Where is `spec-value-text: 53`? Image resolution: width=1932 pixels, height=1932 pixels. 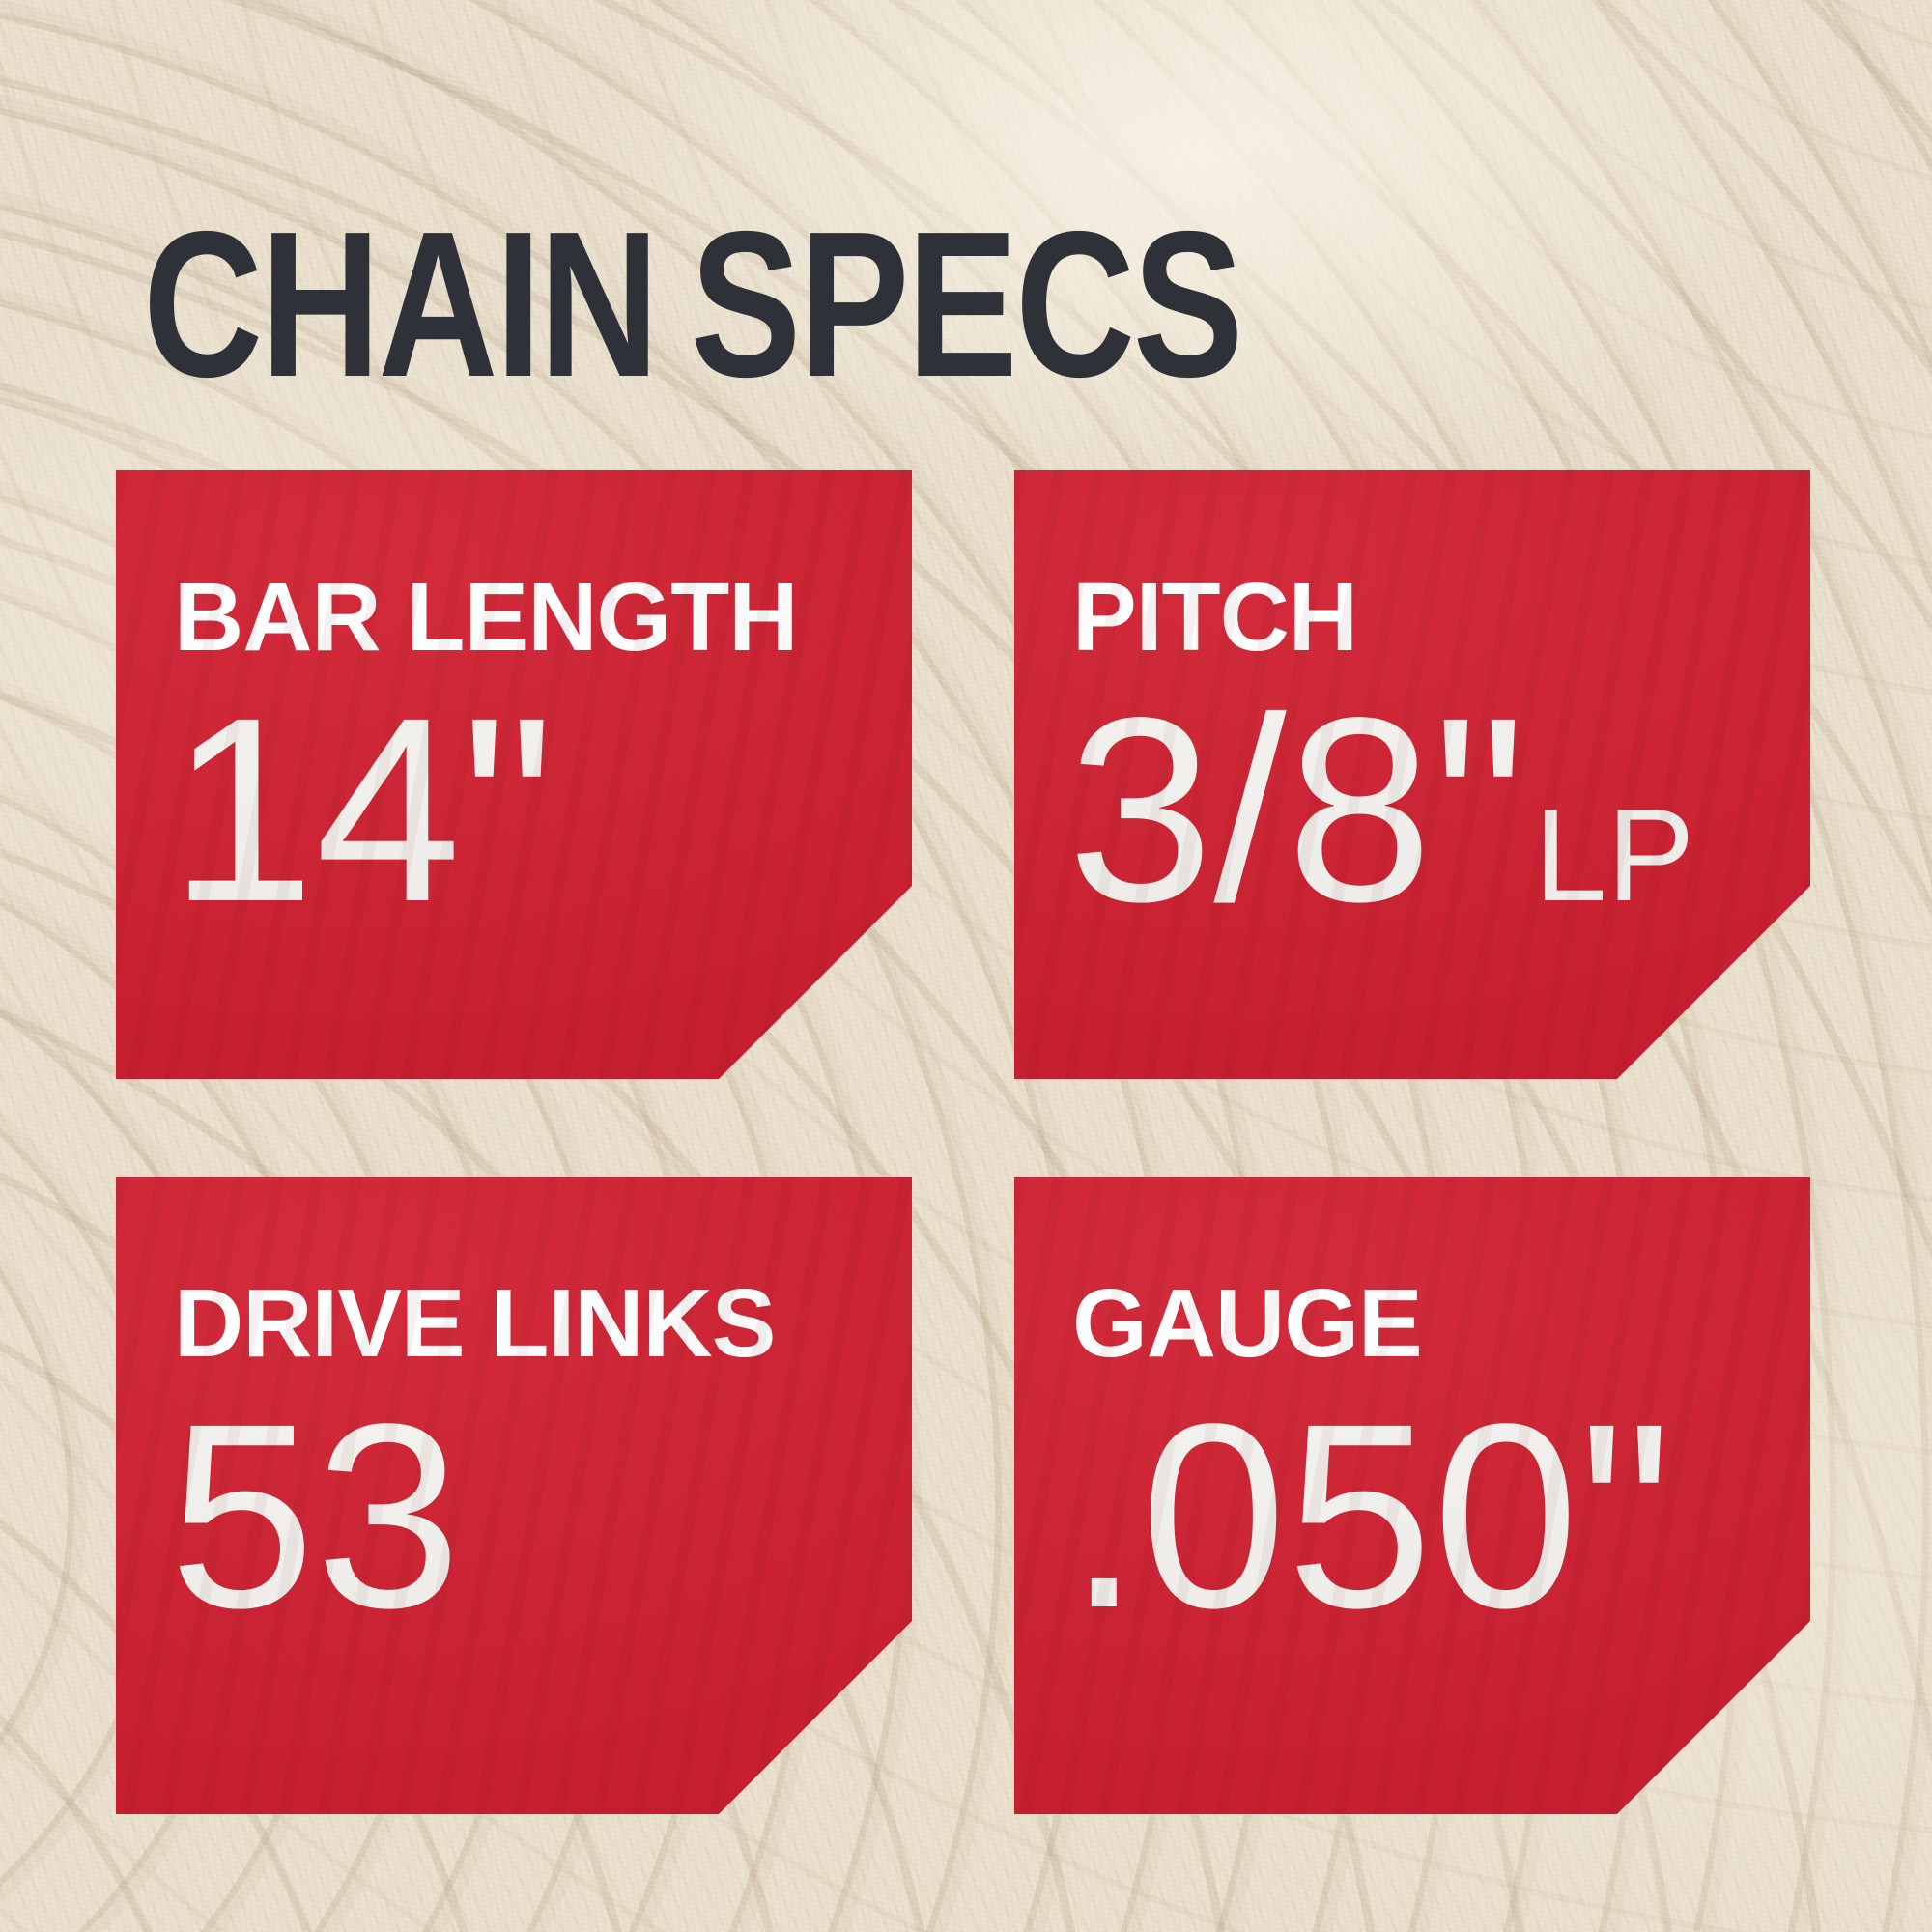
spec-value-text: 53 is located at coordinates (315, 1515).